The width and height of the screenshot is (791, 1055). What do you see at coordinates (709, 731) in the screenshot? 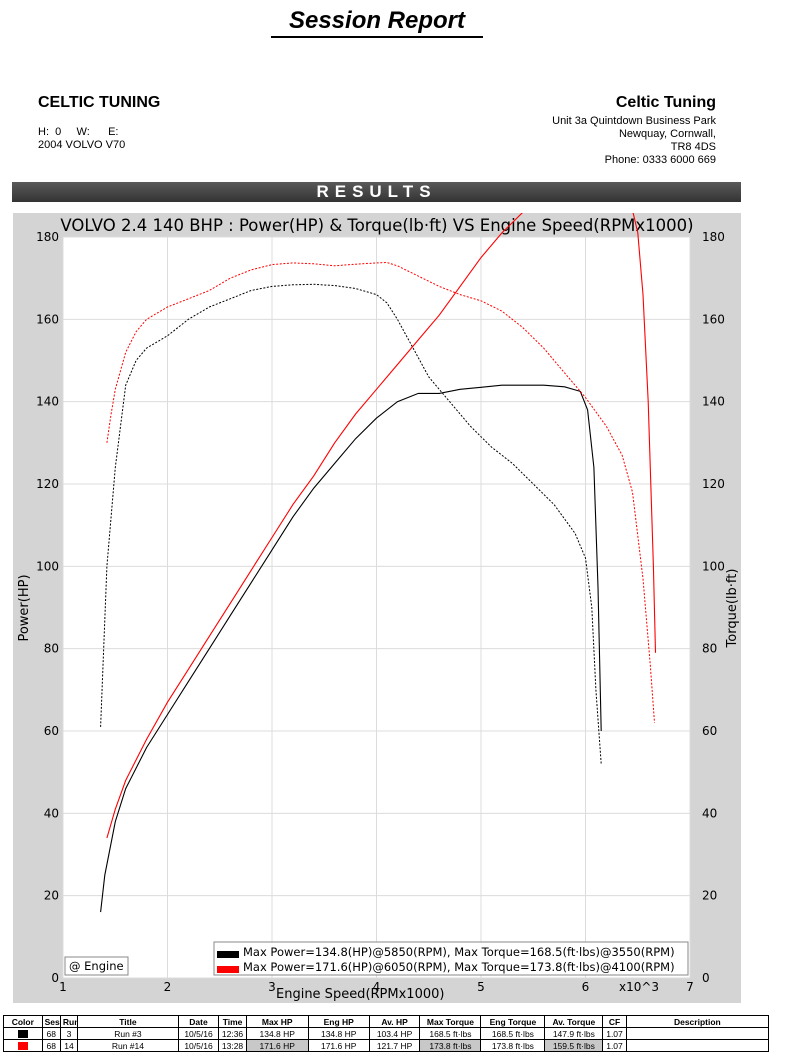
I see `y-tick-label-right: 60` at bounding box center [709, 731].